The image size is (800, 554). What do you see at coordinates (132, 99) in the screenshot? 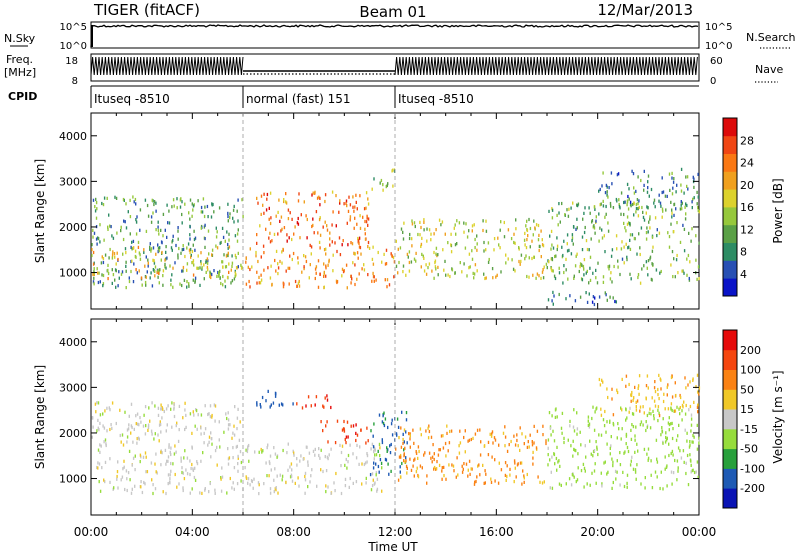
I see `cpid-segment-label: Ituseq -8510` at bounding box center [132, 99].